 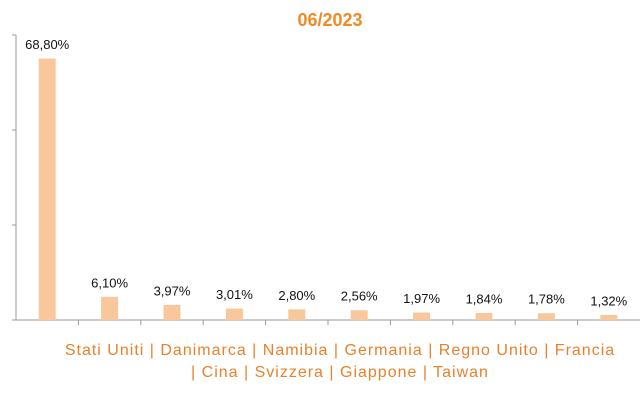 What do you see at coordinates (546, 299) in the screenshot?
I see `value-label: 1,78%` at bounding box center [546, 299].